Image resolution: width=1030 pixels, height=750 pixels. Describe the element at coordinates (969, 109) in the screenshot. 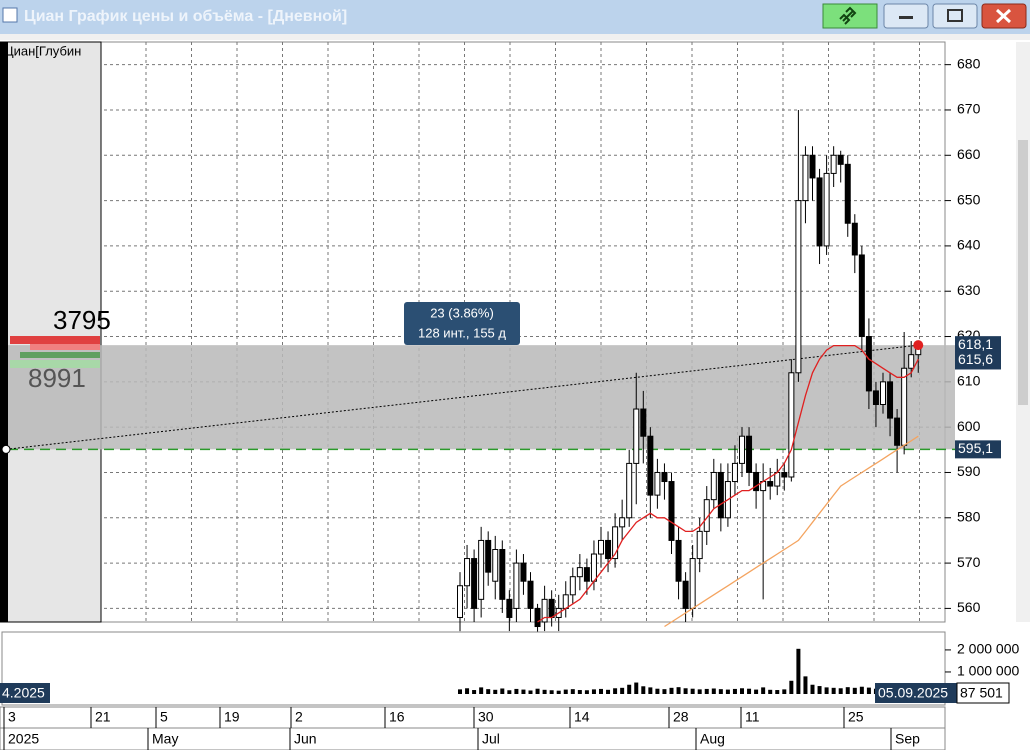

I see `y-tick-label: 670` at that location.